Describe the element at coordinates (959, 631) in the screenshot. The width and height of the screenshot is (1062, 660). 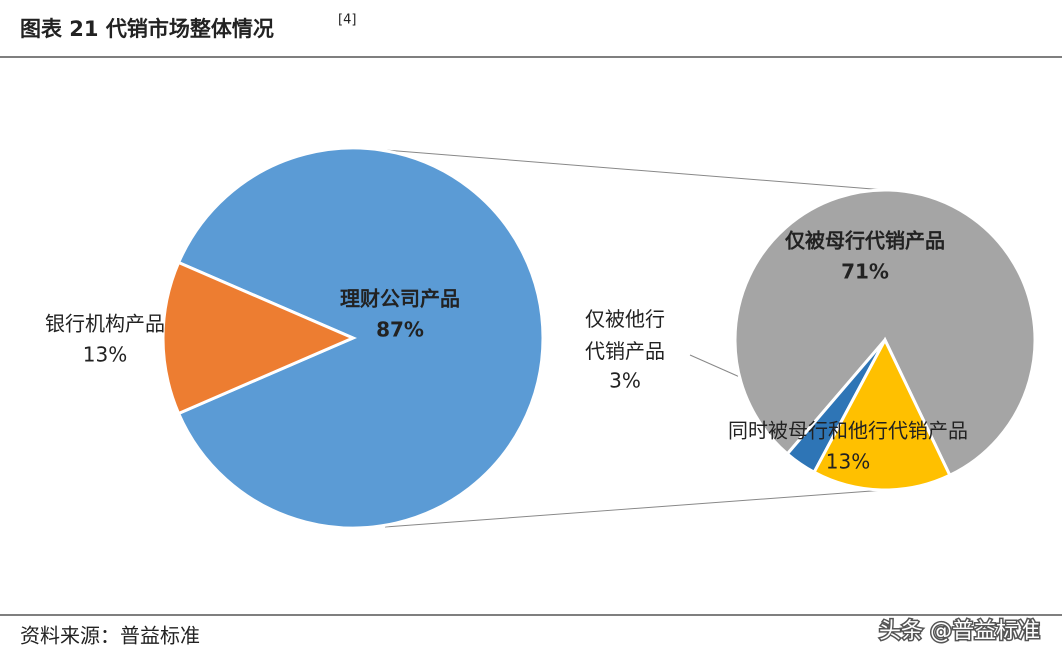
I see `watermark: 头条 @普益标准` at that location.